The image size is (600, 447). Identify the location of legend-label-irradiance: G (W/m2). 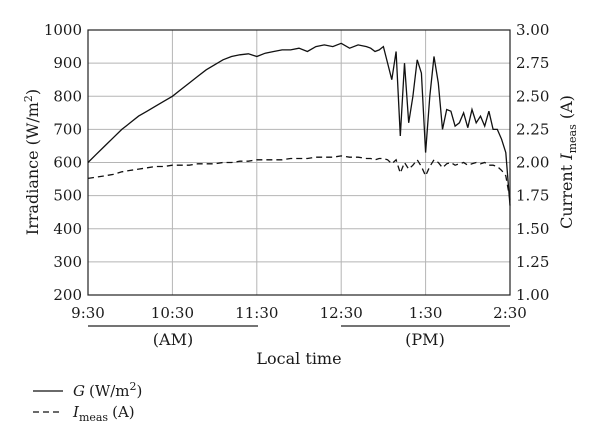
(107, 390).